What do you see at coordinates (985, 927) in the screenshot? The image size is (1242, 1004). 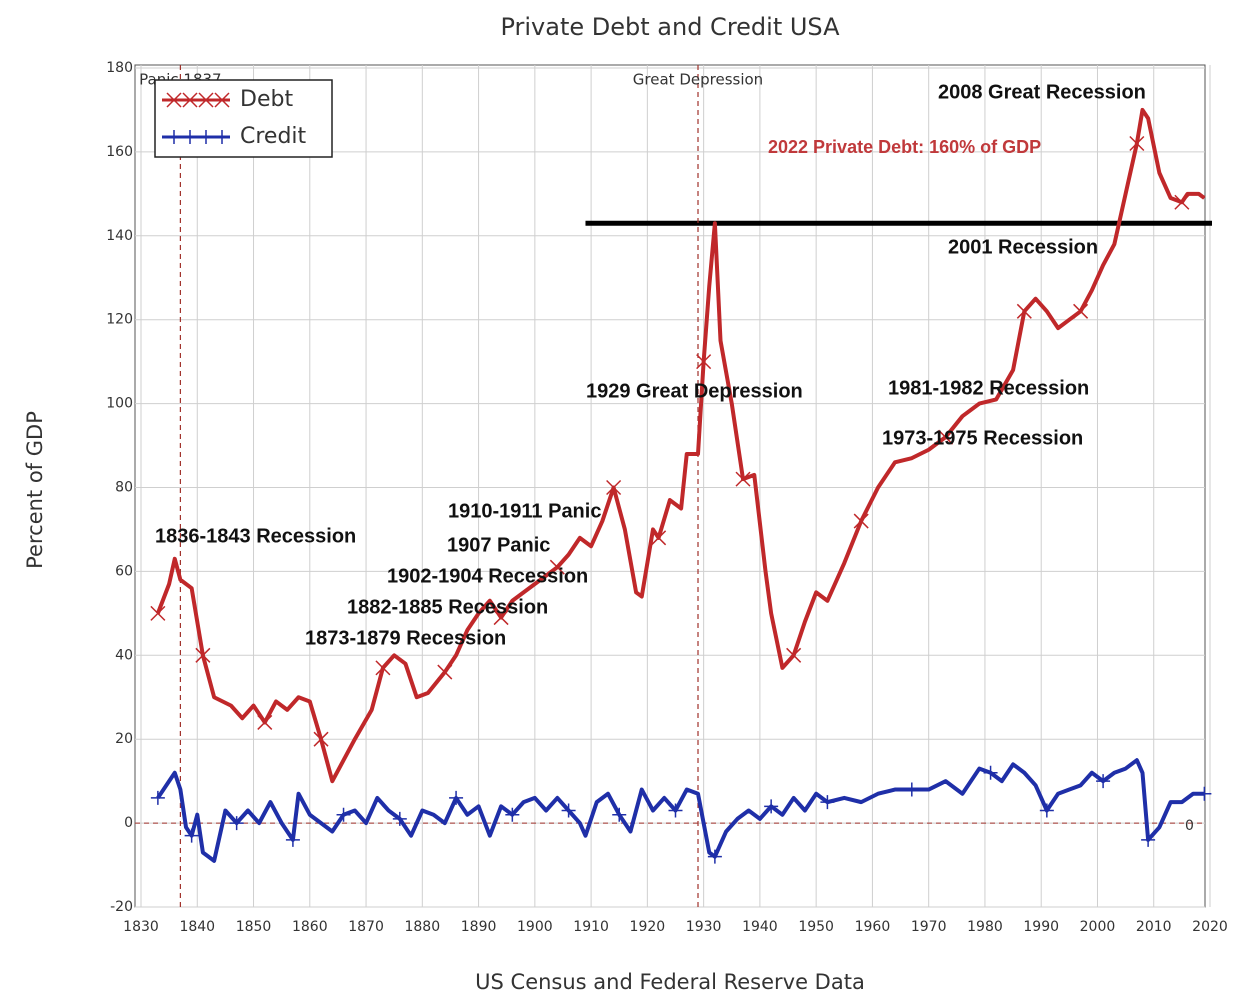 I see `x-tick-label: 1980` at bounding box center [985, 927].